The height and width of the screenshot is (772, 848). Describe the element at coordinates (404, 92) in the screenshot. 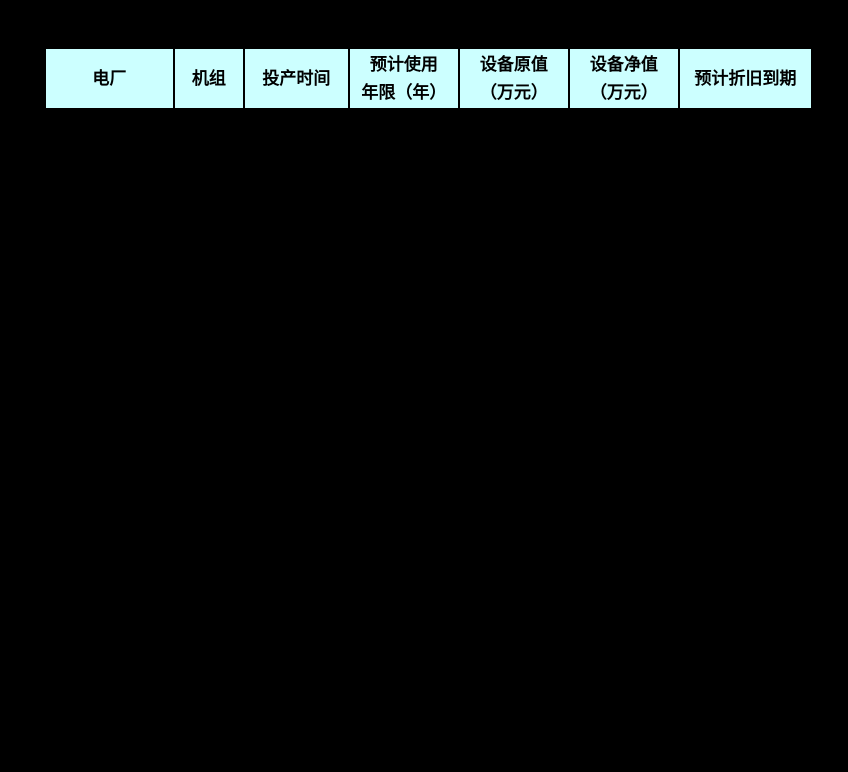

I see `col-header-service-life-label-line2: 年限（年）` at that location.